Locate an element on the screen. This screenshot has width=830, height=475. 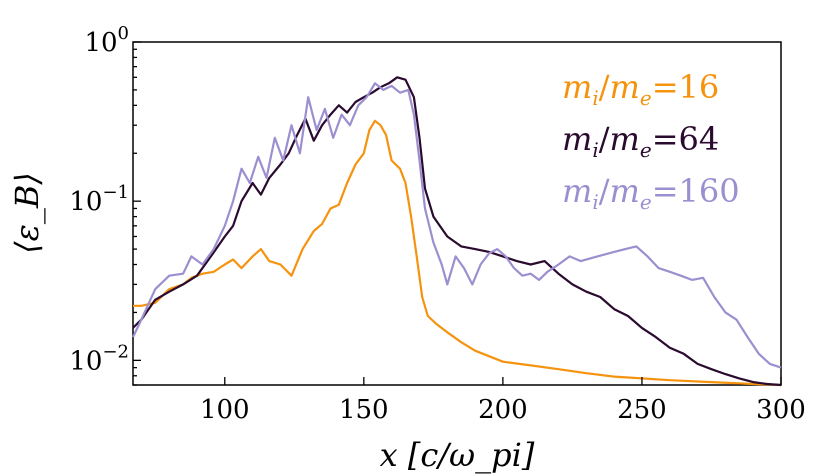
legend-value: 160 is located at coordinates (709, 191).